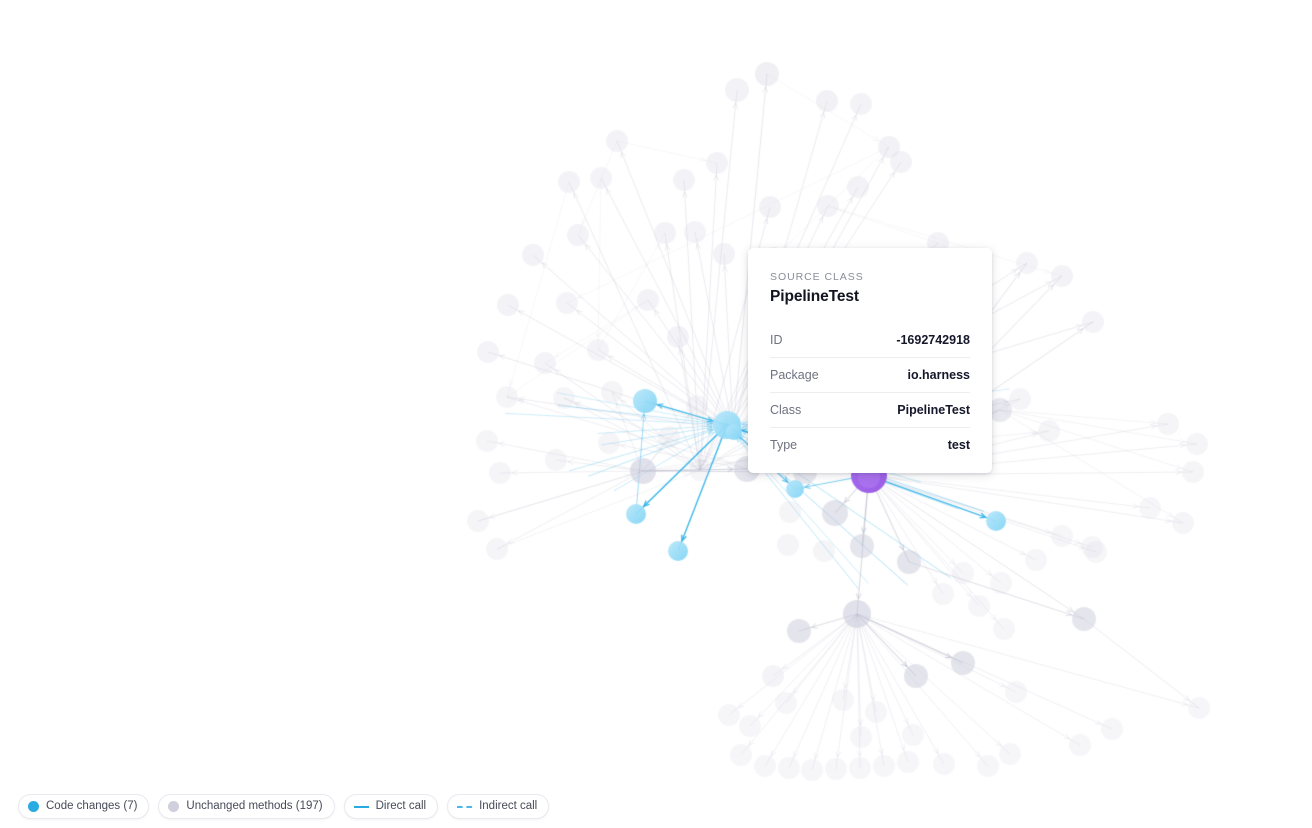 Image resolution: width=1312 pixels, height=828 pixels. I want to click on legend-item-direct-call: Direct call, so click(391, 806).